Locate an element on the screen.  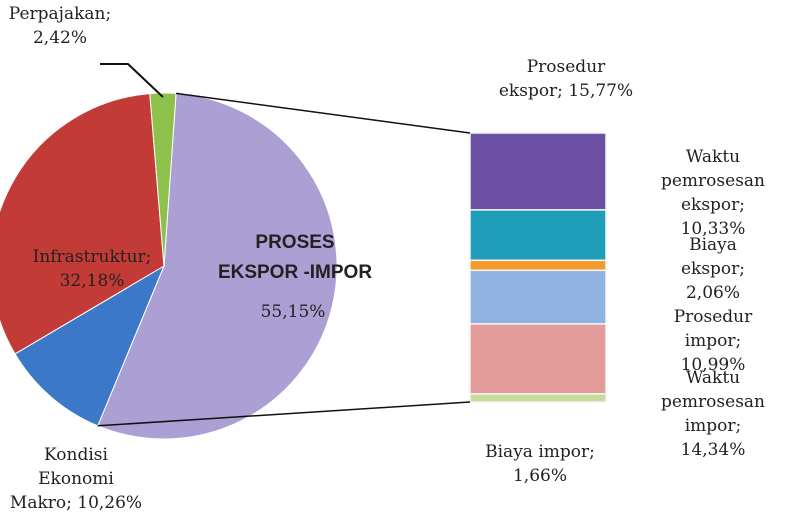
label-text: Infrastruktur; is located at coordinates (92, 257).